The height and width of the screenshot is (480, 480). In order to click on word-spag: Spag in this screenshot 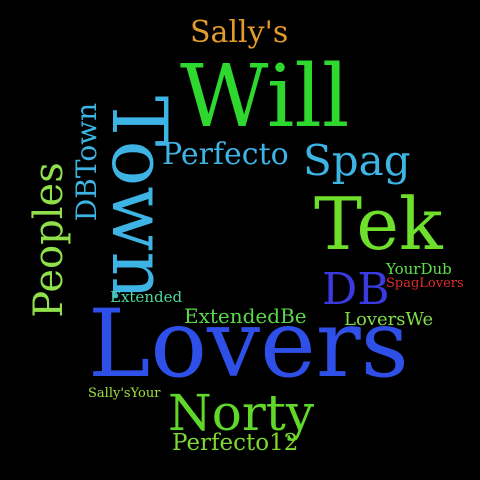, I will do `click(357, 160)`.